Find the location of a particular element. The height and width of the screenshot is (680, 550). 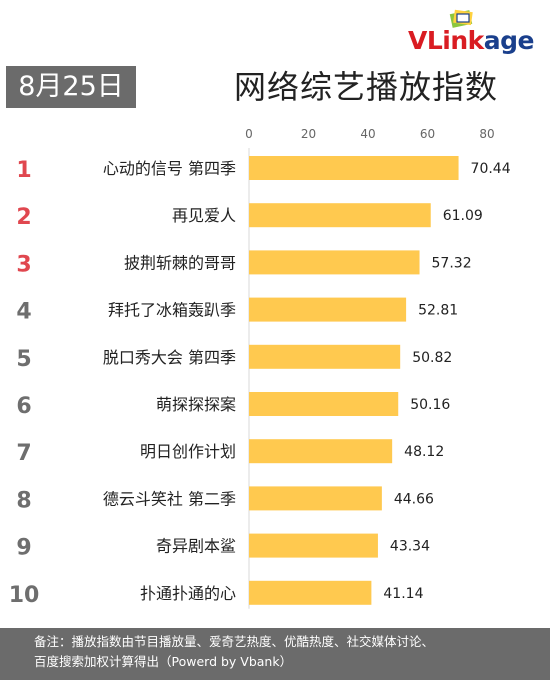

logo-text-v: VLink is located at coordinates (446, 40).